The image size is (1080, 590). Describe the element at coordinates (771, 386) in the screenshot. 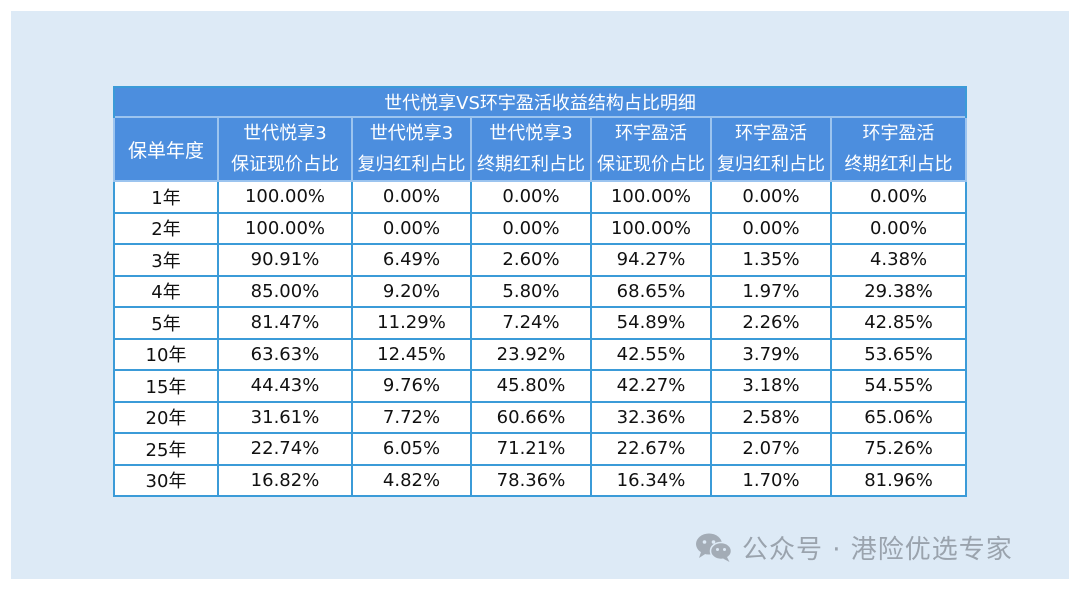

I see `percentage-cell: 3.18%` at that location.